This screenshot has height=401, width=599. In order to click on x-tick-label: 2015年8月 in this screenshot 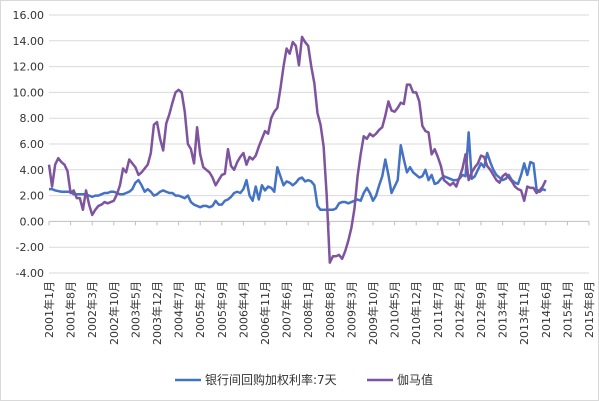, I will do `click(589, 309)`.